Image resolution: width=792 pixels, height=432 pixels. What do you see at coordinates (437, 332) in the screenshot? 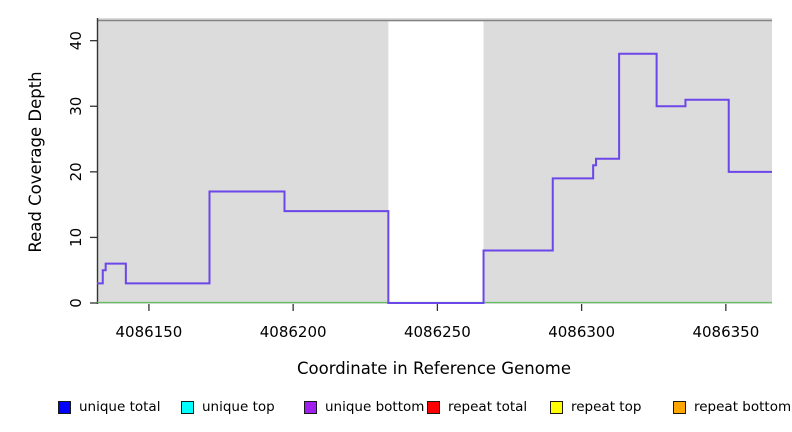
I see `x-tick-label: 4086250` at bounding box center [437, 332].